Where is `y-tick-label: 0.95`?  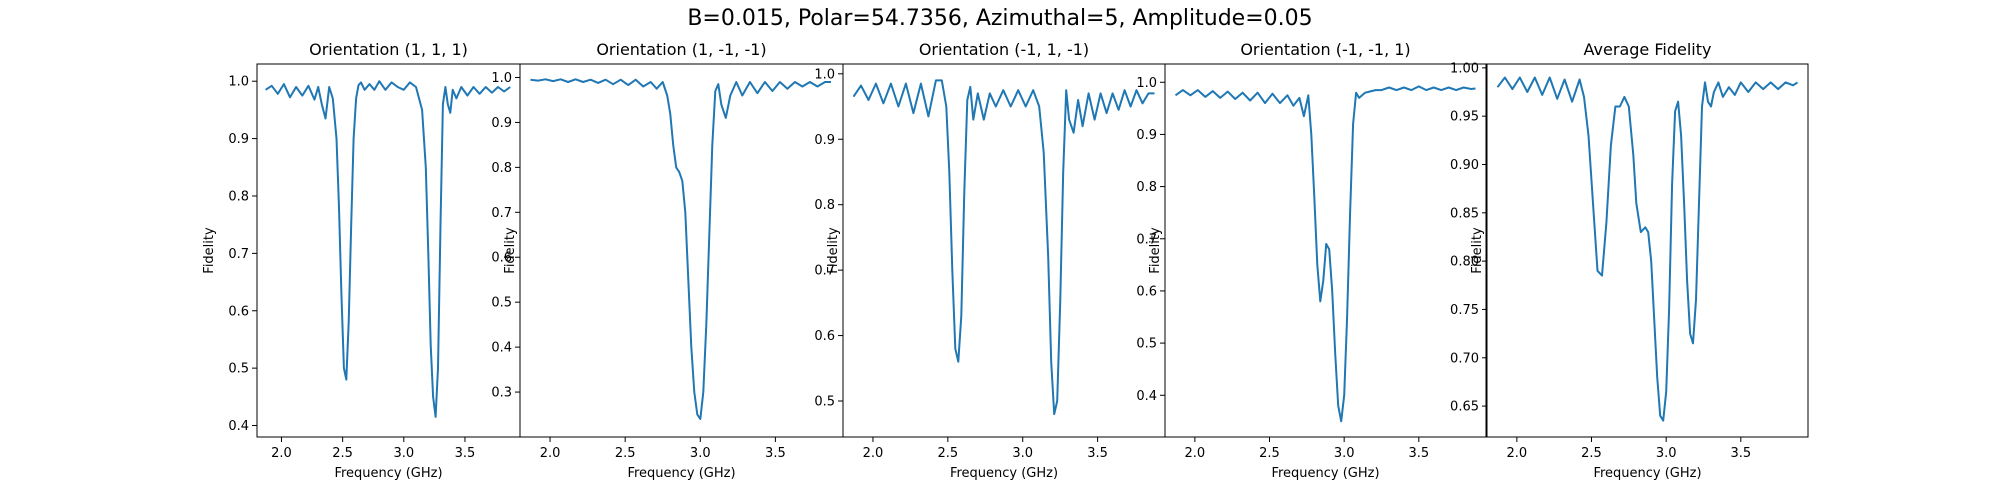
y-tick-label: 0.95 is located at coordinates (1464, 117).